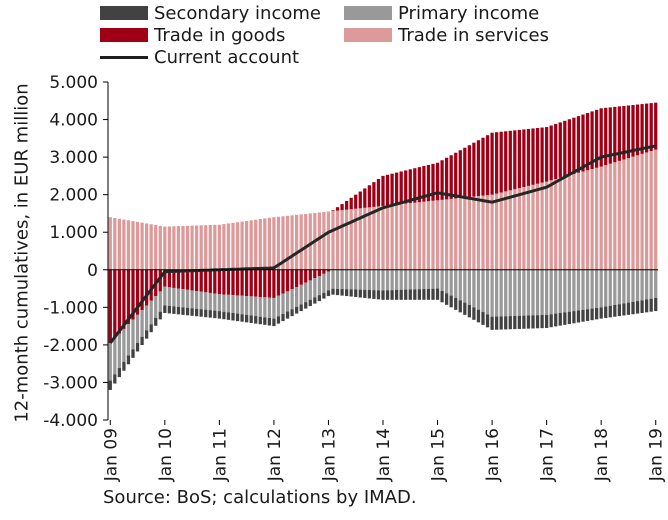  What do you see at coordinates (275, 455) in the screenshot?
I see `x-tick-label: Jan 12` at bounding box center [275, 455].